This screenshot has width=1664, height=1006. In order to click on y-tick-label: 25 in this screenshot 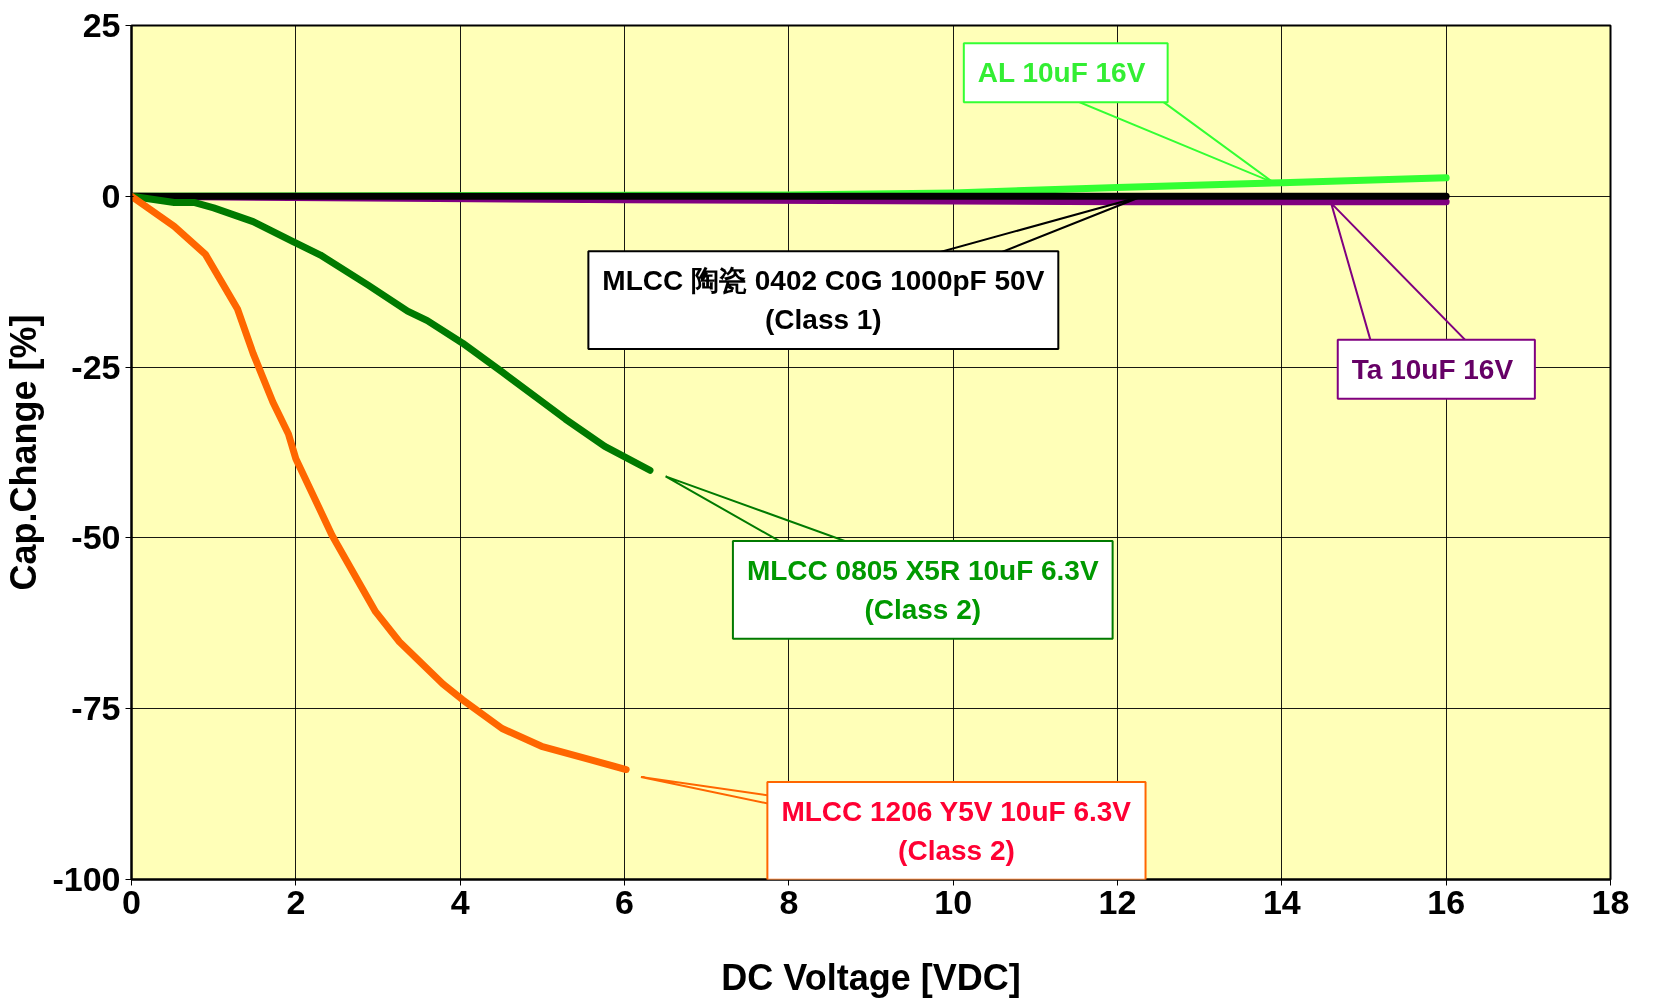, I will do `click(101, 25)`.